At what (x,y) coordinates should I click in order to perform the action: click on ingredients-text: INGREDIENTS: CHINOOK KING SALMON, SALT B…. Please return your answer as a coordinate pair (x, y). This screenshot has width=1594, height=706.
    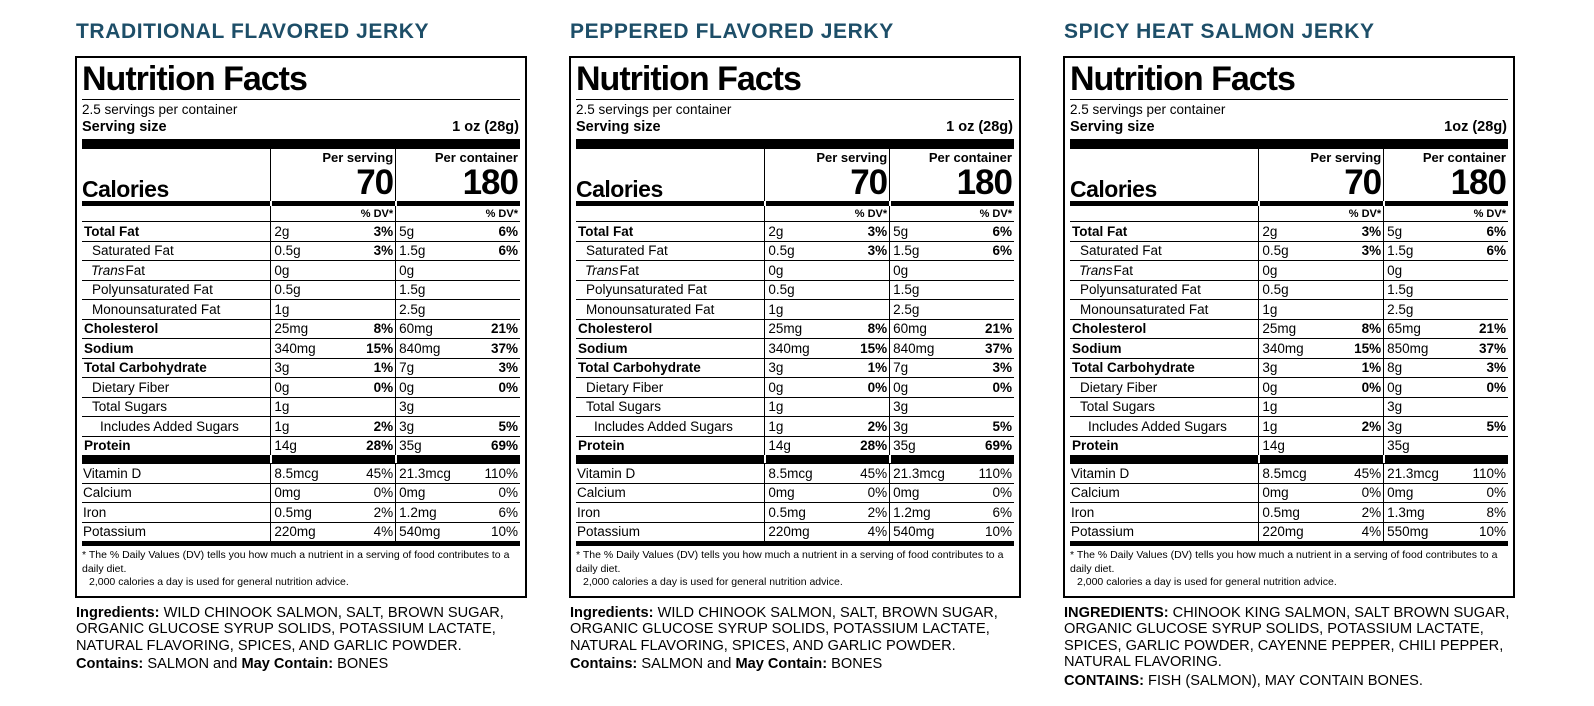
    Looking at the image, I should click on (1289, 638).